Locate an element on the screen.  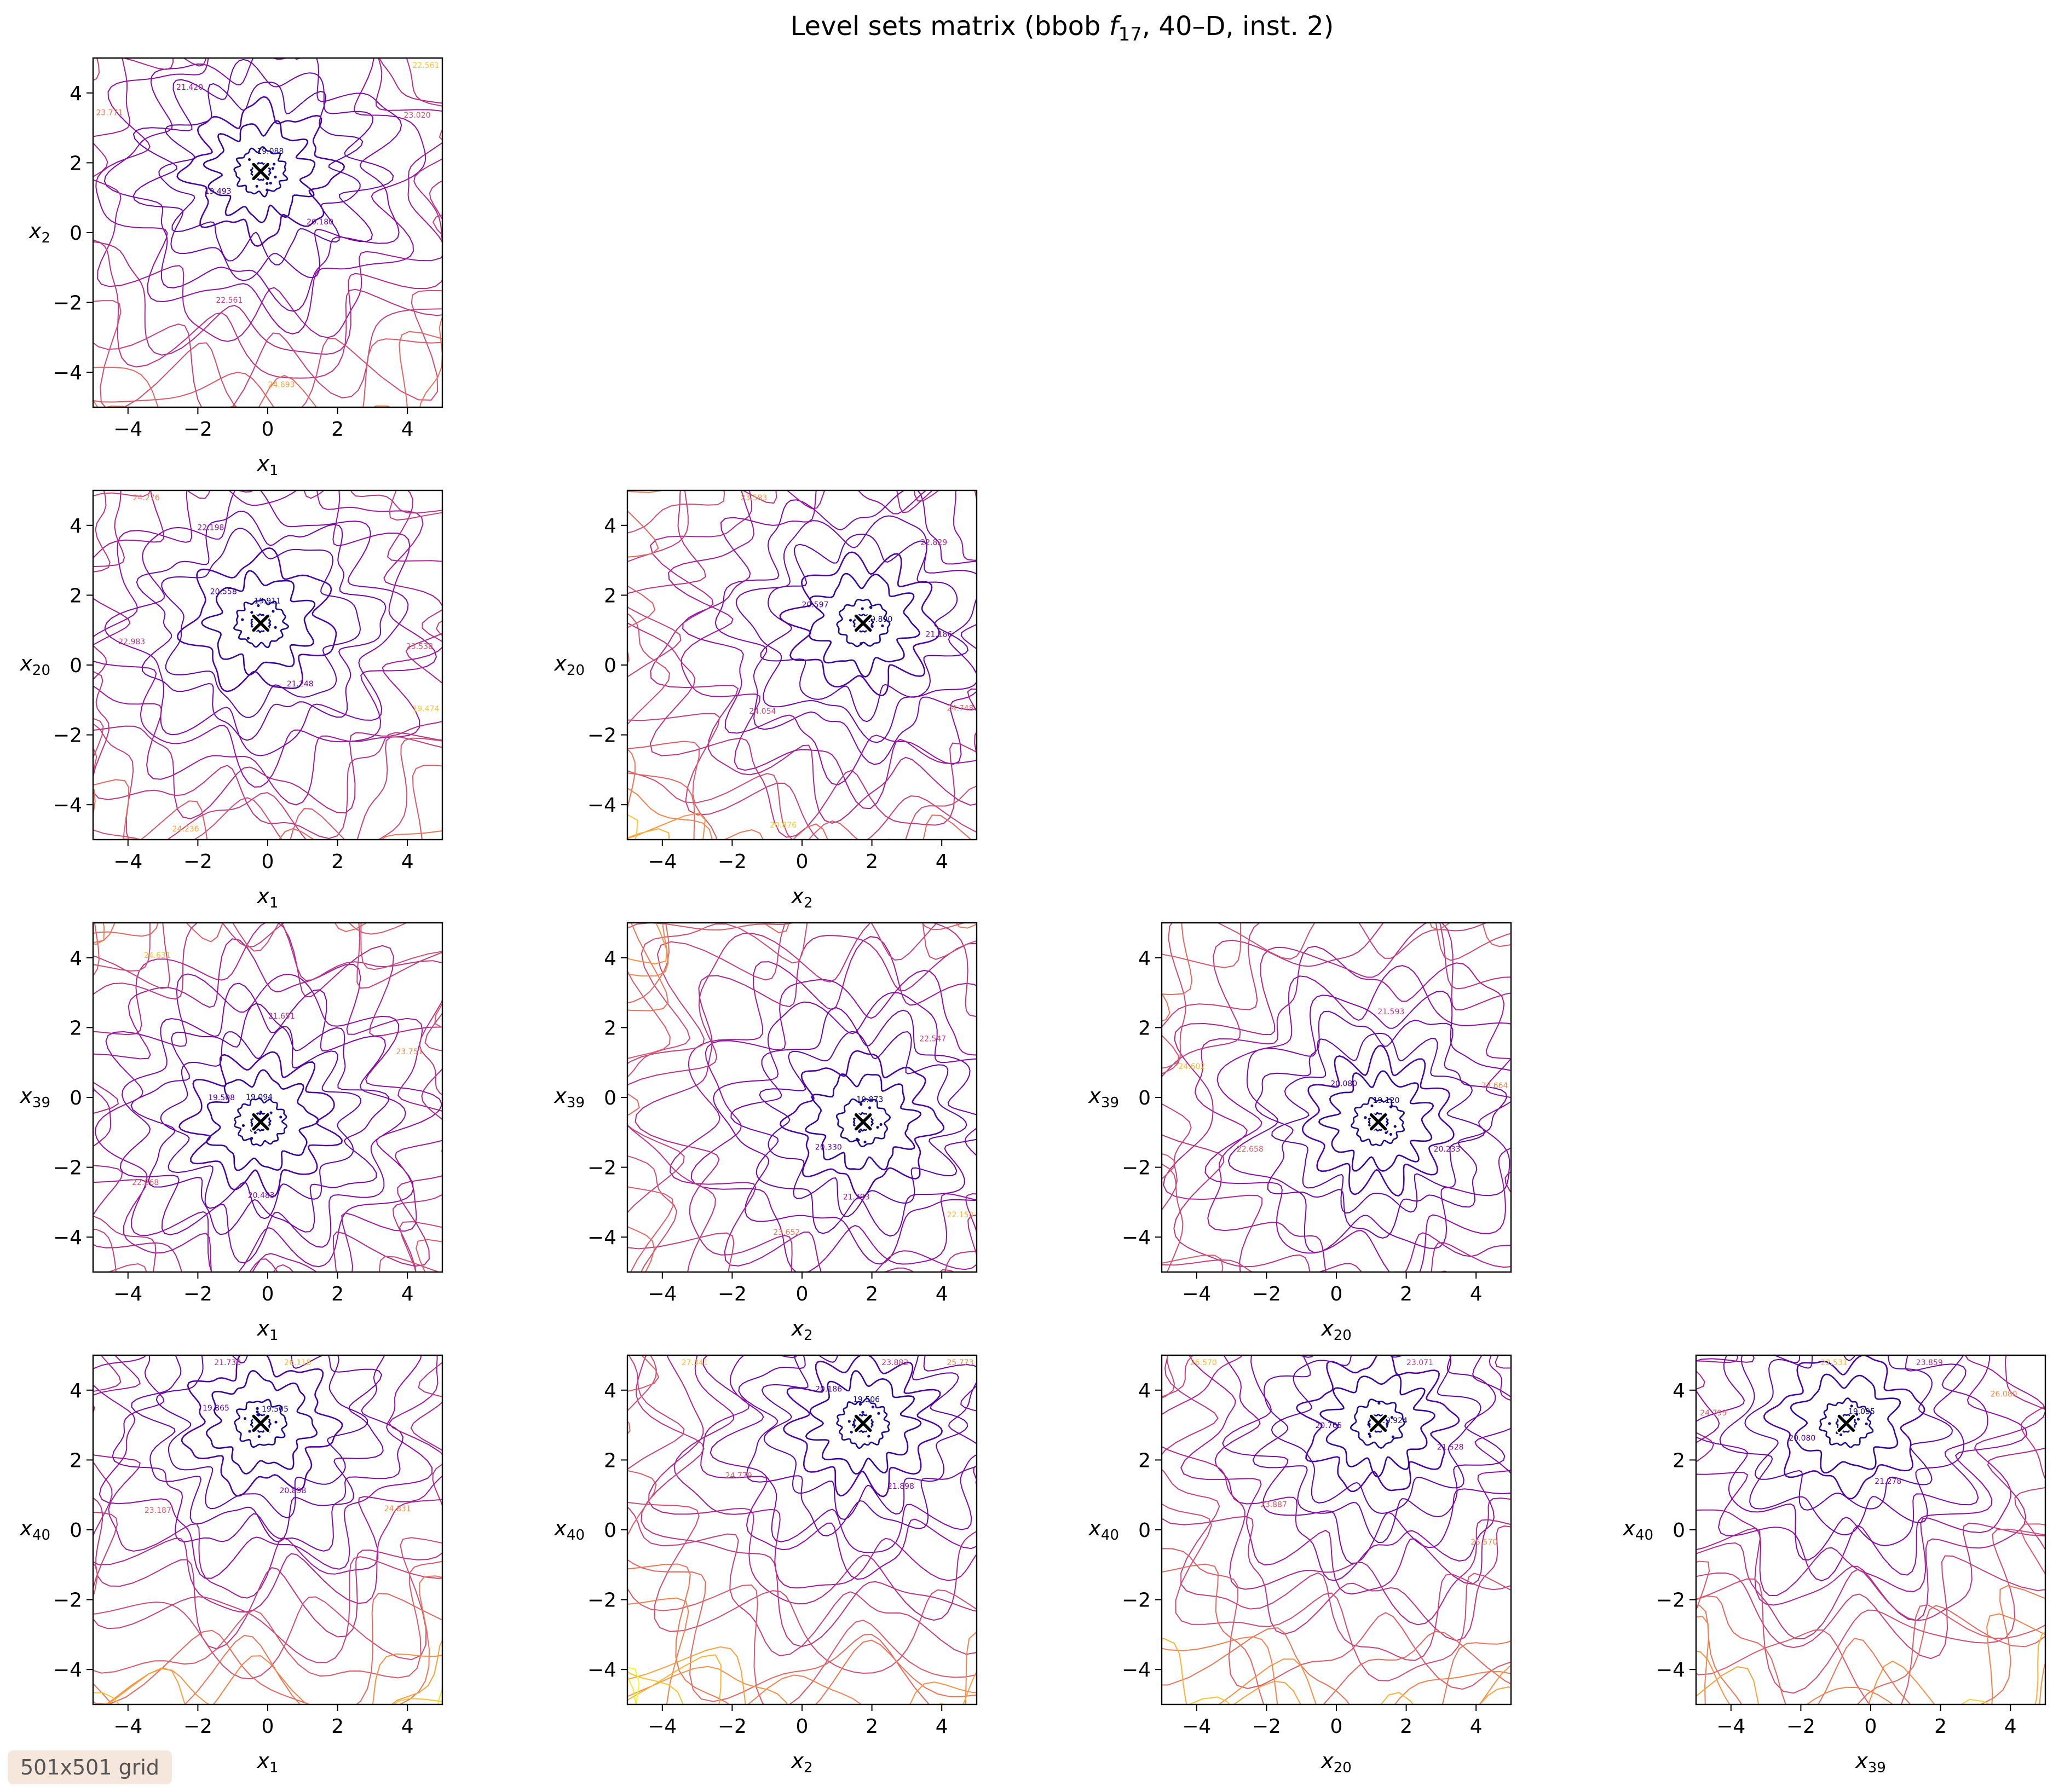
contour-level-label: 24.054 is located at coordinates (762, 711).